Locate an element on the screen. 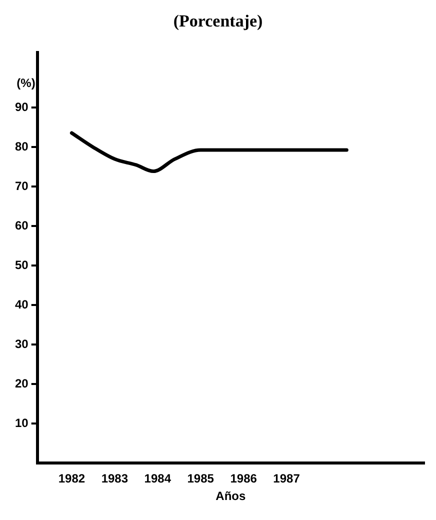  y-tick-label: 10 is located at coordinates (21, 423).